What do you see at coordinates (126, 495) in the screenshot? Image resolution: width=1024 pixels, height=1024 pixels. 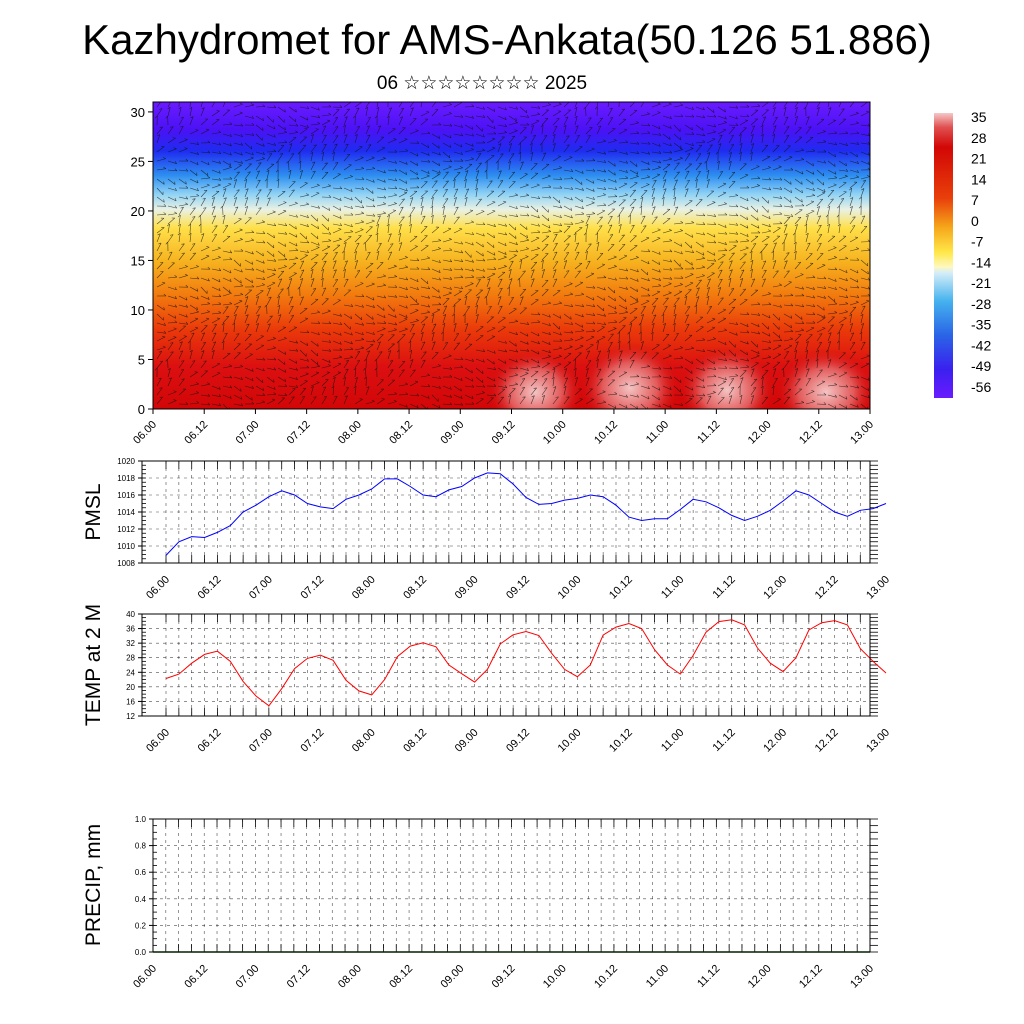 I see `y-tick-label: 1016` at bounding box center [126, 495].